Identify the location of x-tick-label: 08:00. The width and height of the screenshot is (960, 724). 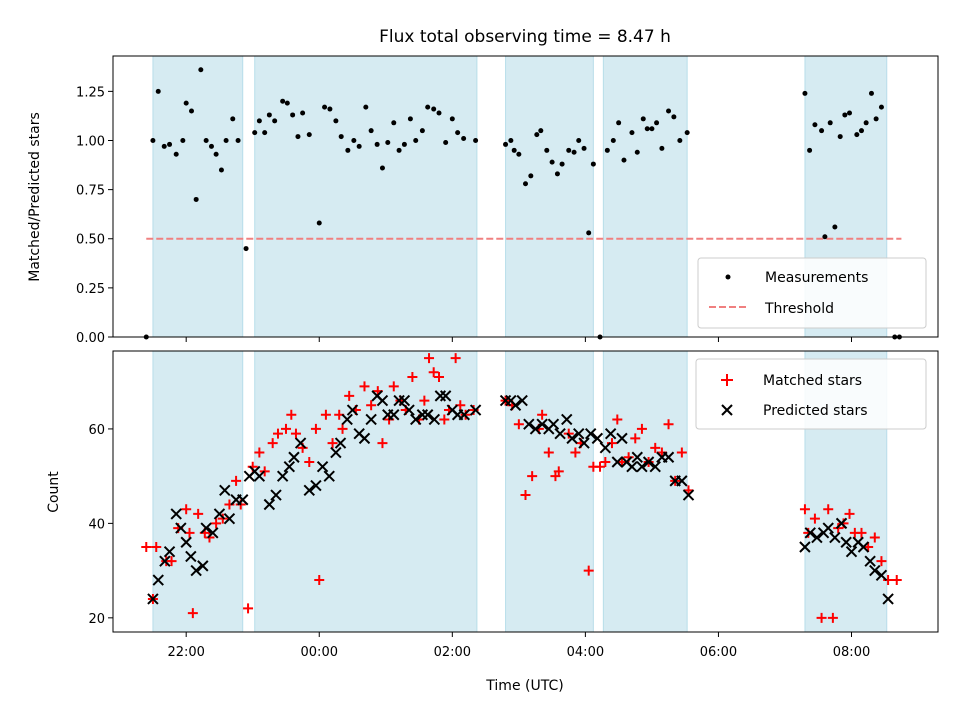
(851, 652).